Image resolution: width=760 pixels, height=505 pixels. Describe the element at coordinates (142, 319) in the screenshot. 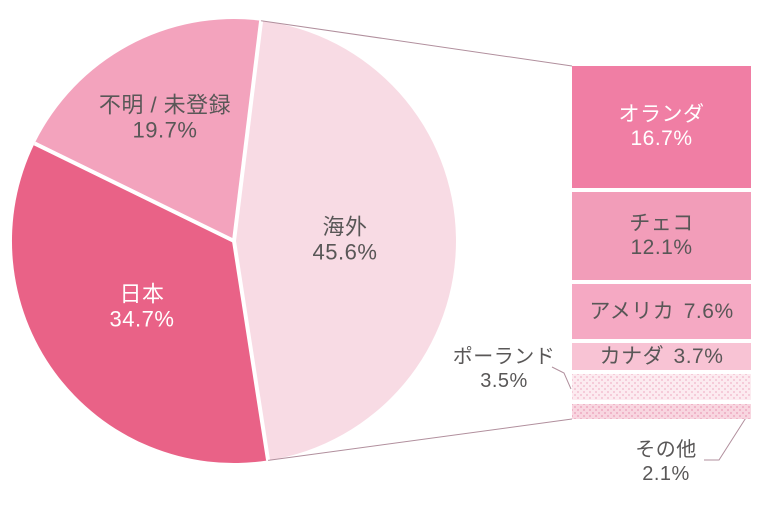

I see `pie-label-japan-value: 34.7%` at that location.